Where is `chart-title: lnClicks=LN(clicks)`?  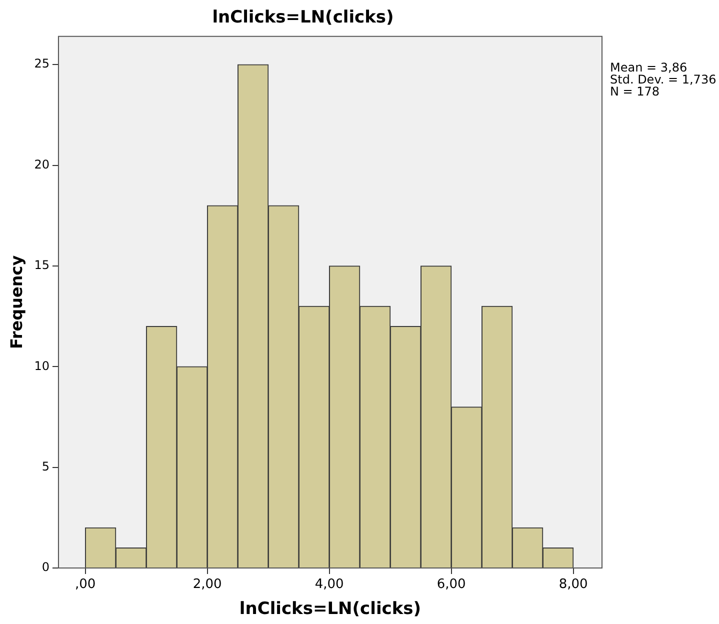
chart-title: lnClicks=LN(clicks) is located at coordinates (303, 18).